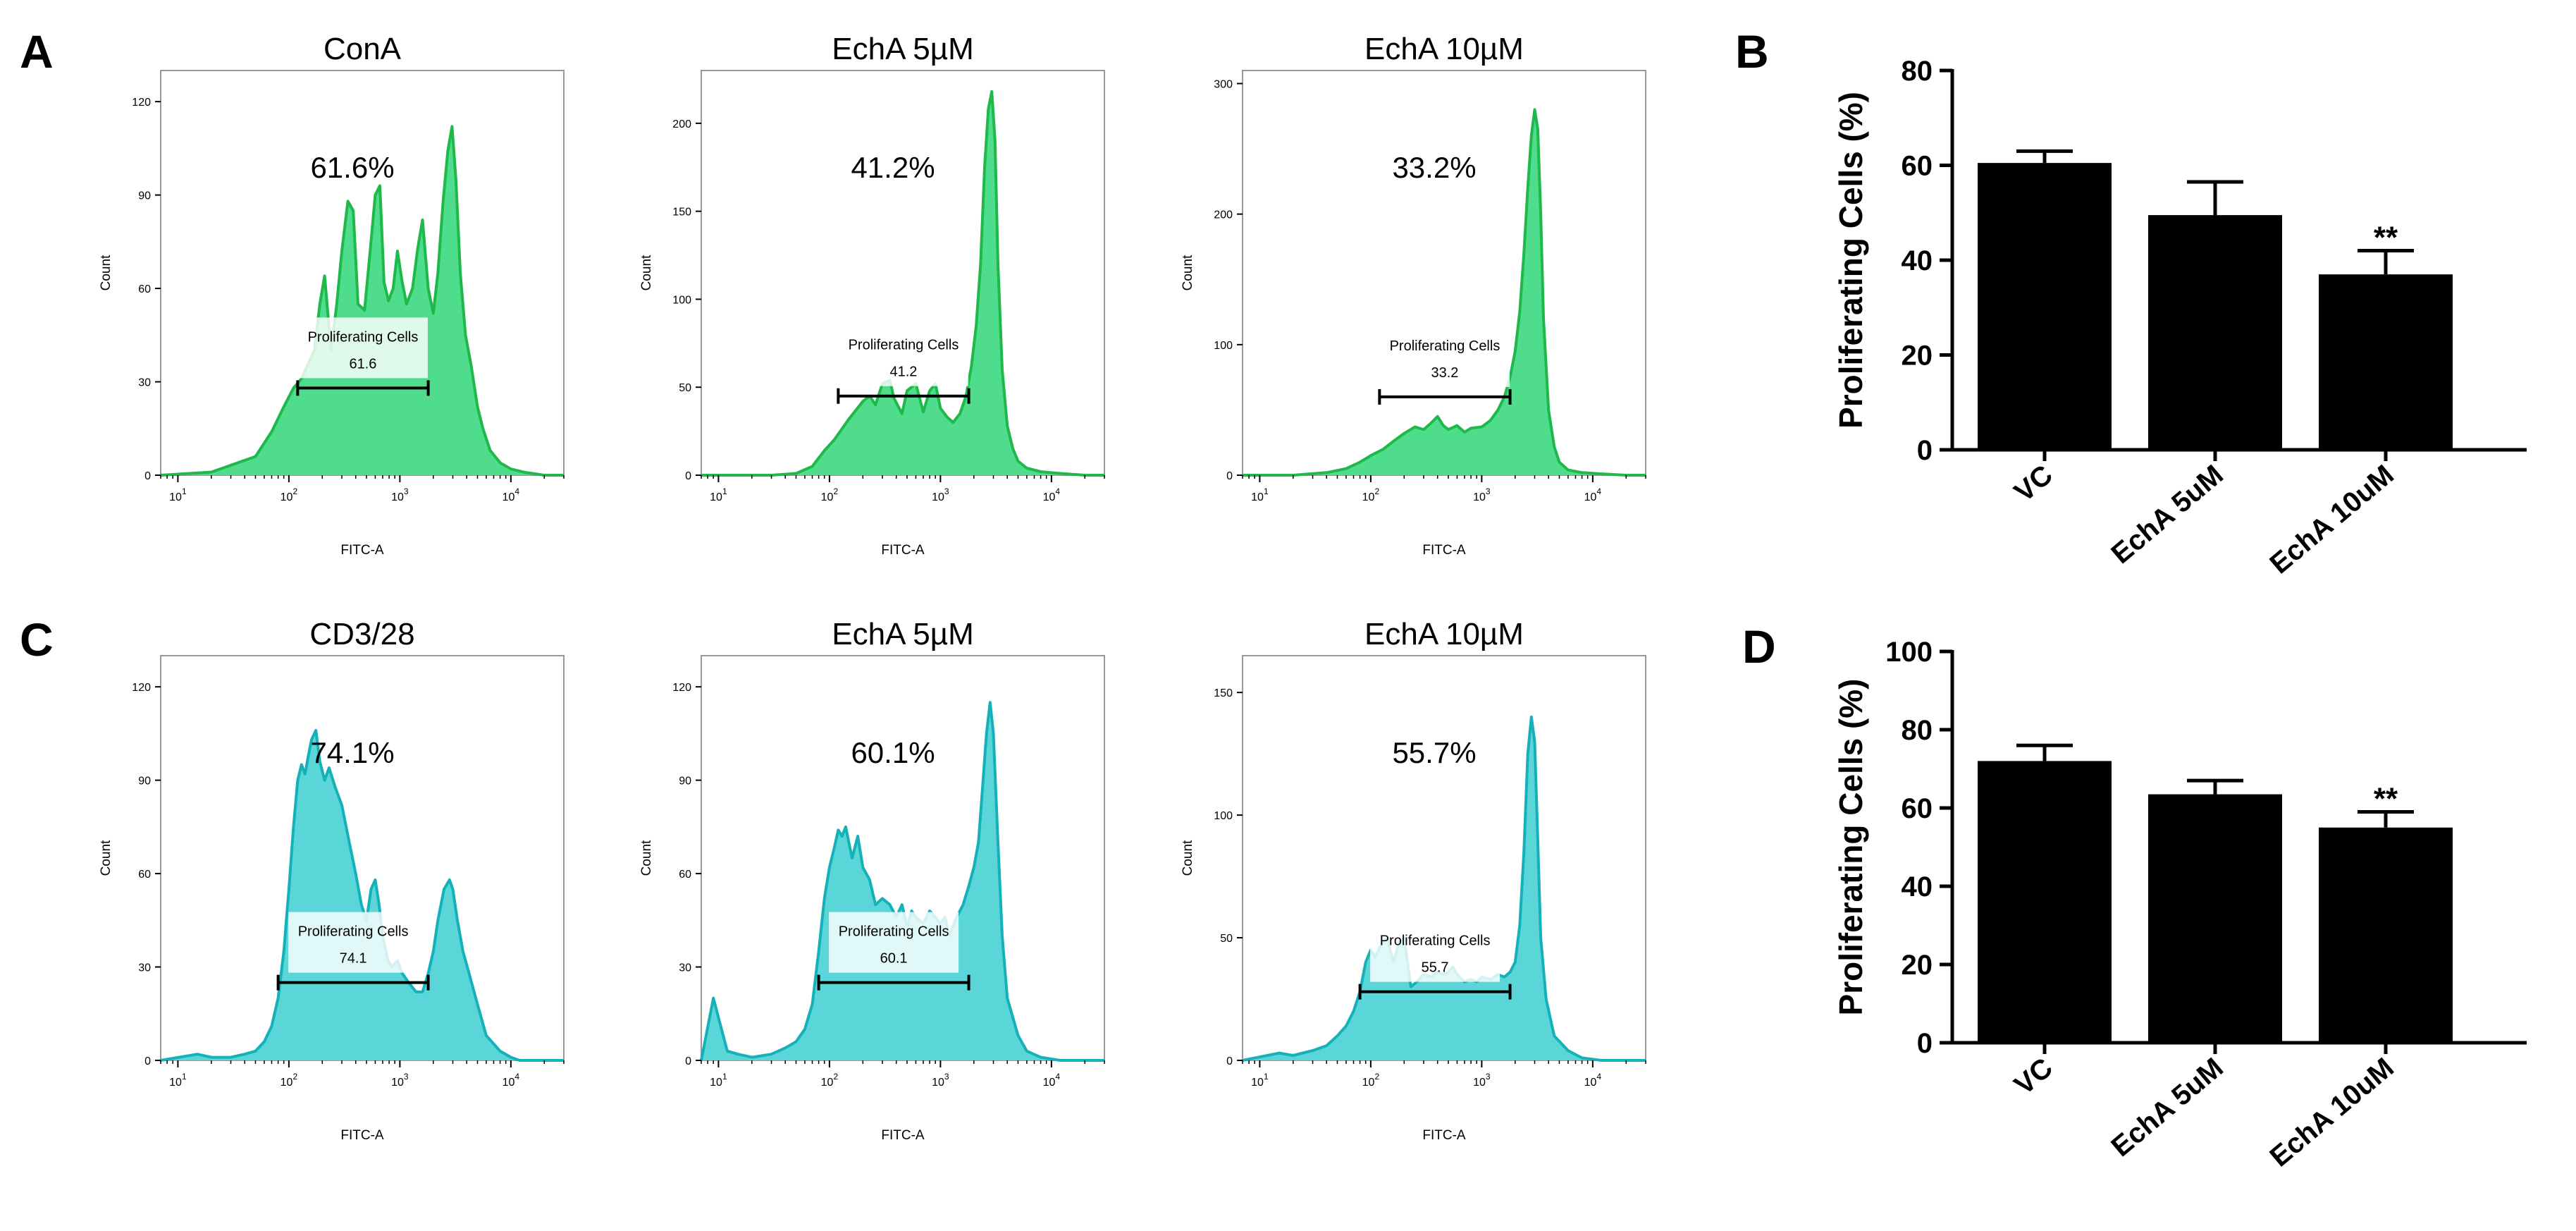 This screenshot has height=1231, width=2576. Describe the element at coordinates (893, 167) in the screenshot. I see `percent-label: 41.2%` at that location.